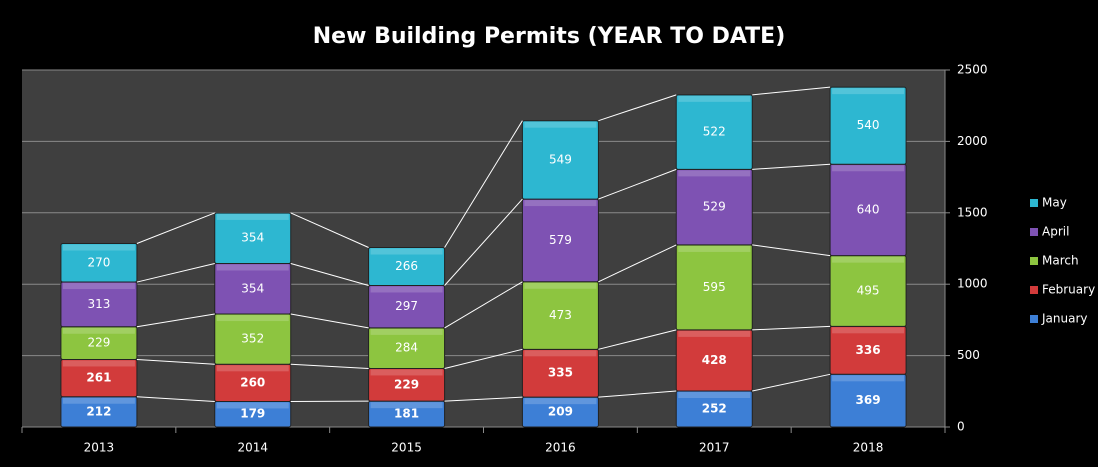  I want to click on legend-label: January, so click(1064, 319).